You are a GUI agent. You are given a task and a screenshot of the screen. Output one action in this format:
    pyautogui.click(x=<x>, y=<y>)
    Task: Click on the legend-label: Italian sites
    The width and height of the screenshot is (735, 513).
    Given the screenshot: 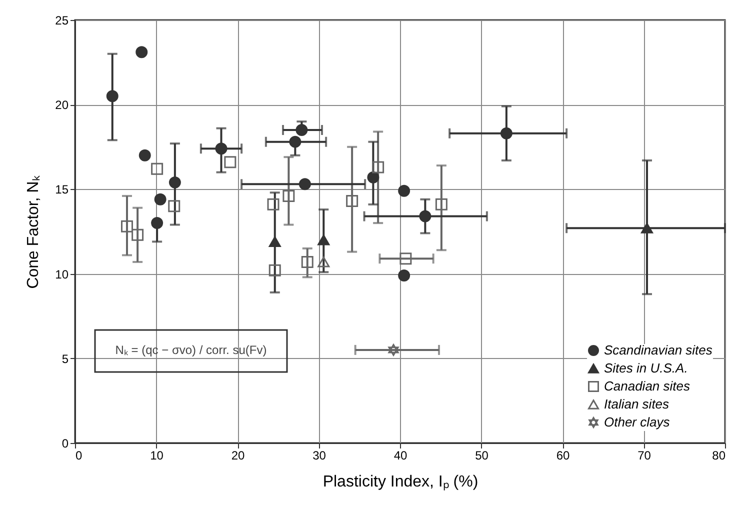 What is the action you would take?
    pyautogui.click(x=637, y=404)
    